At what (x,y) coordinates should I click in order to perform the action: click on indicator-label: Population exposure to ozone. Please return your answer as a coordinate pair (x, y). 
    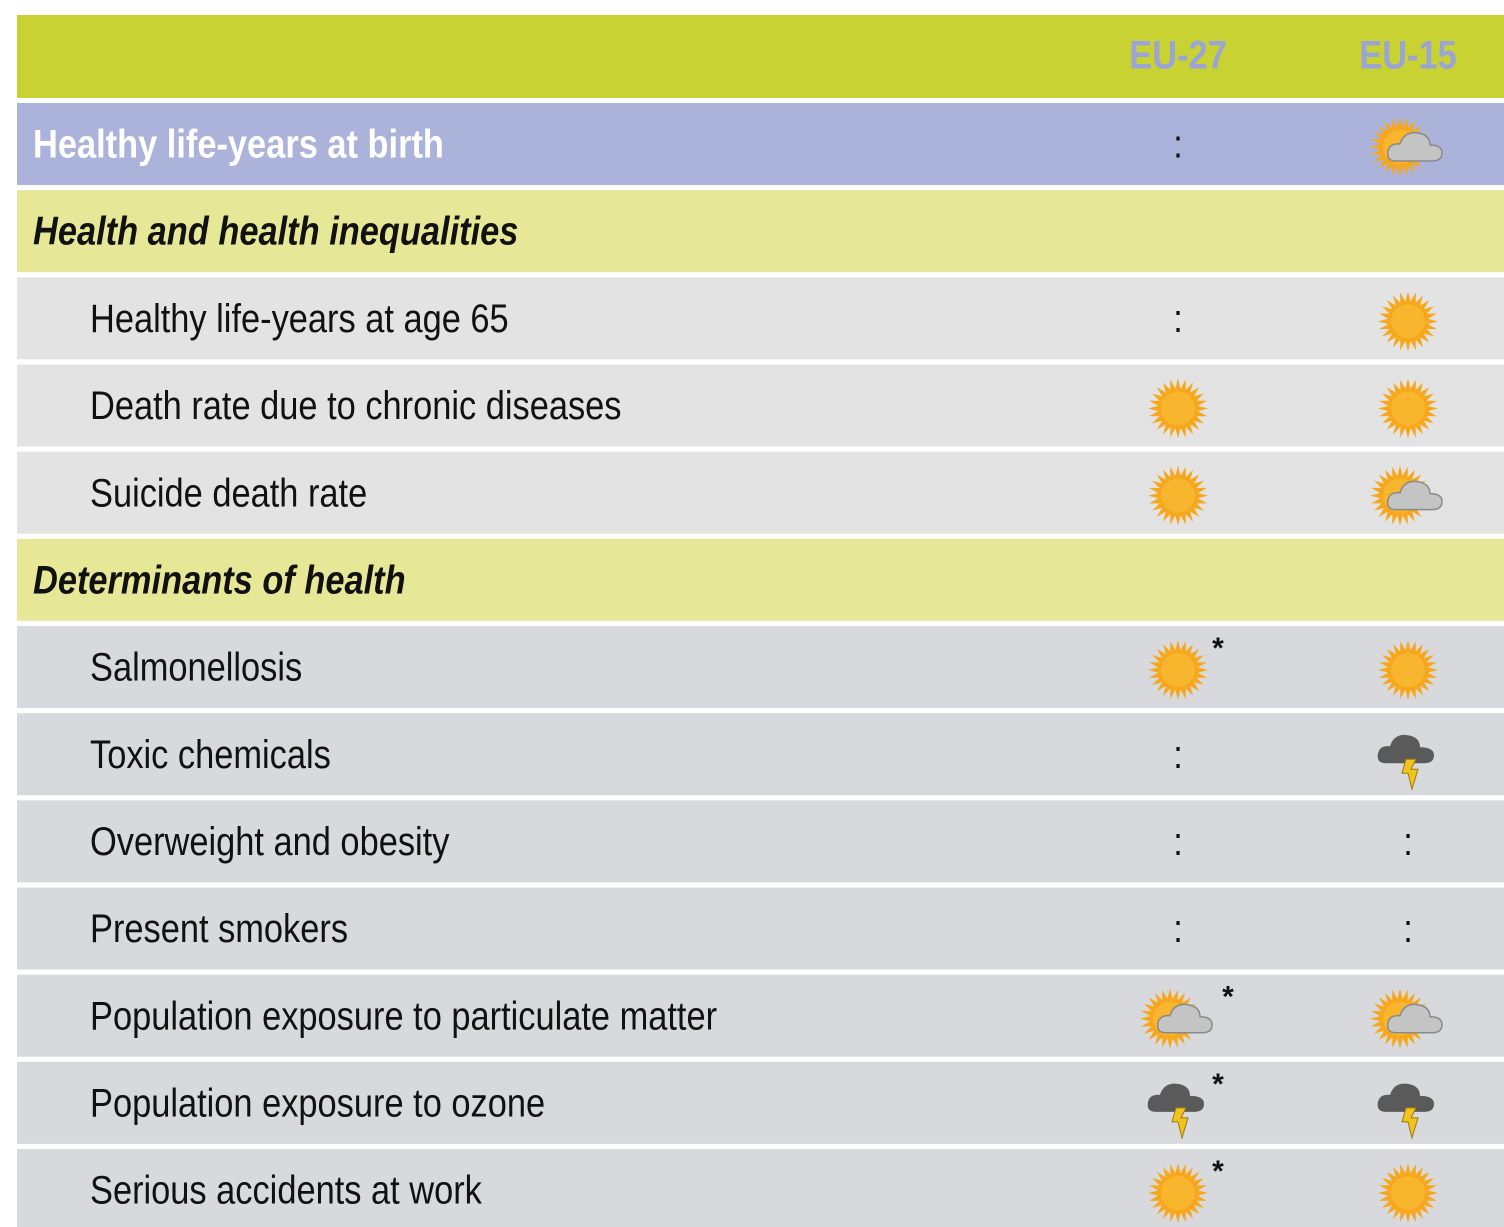
    Looking at the image, I should click on (317, 1102).